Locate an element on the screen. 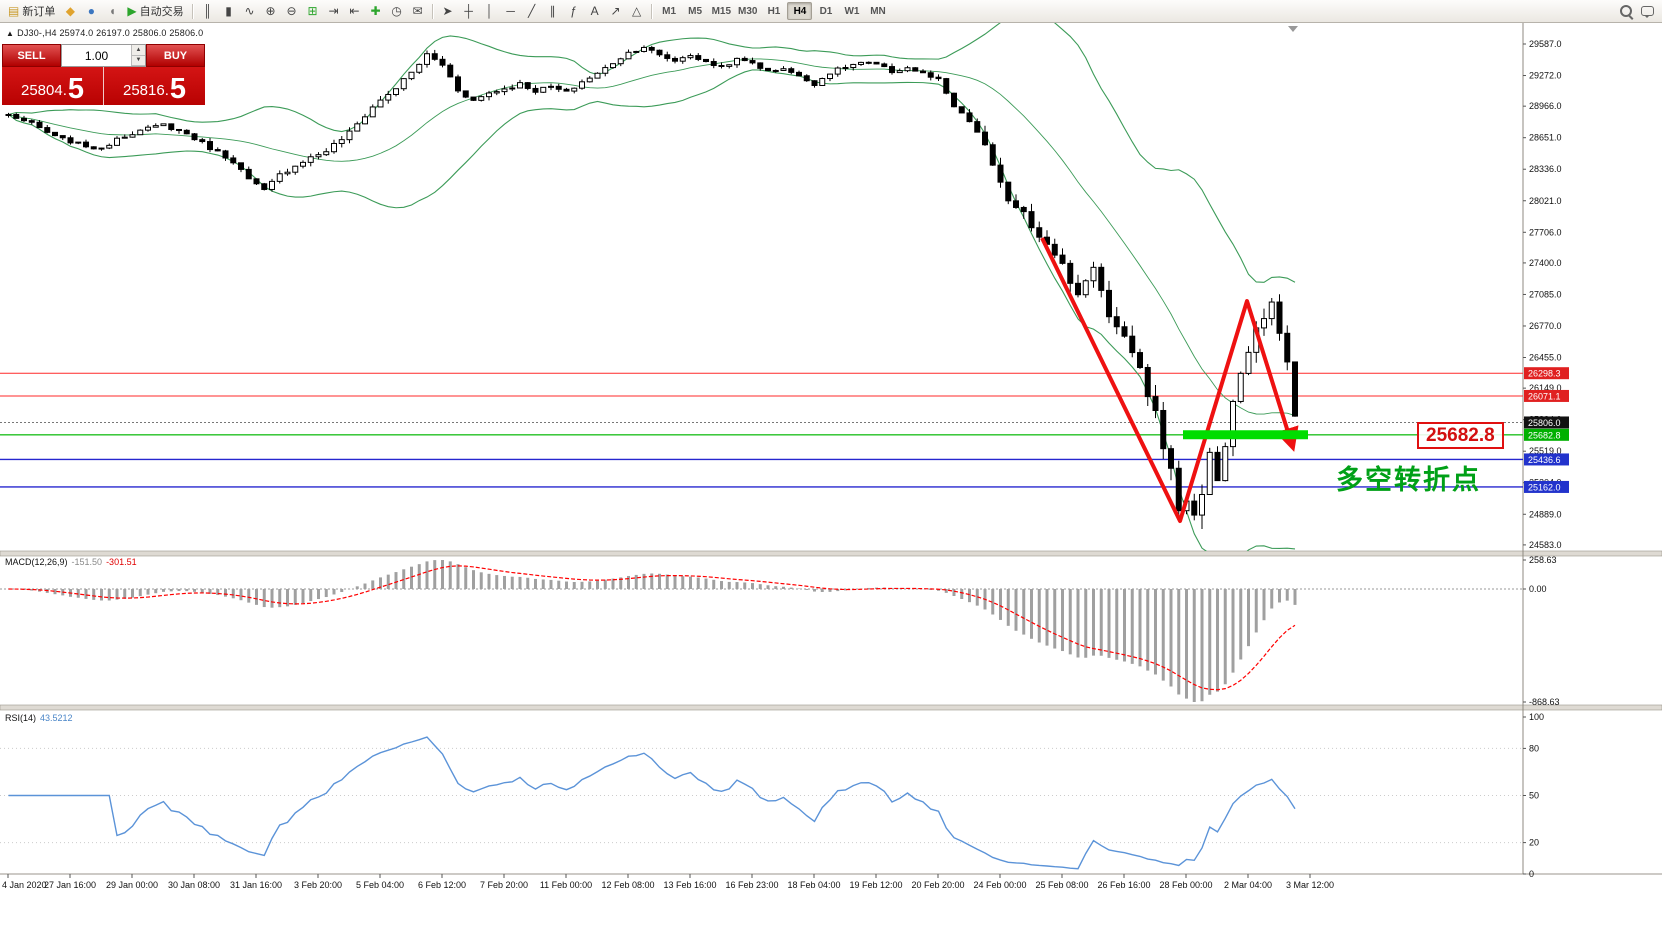 This screenshot has width=1662, height=944. profile-icon: ● is located at coordinates (91, 11).